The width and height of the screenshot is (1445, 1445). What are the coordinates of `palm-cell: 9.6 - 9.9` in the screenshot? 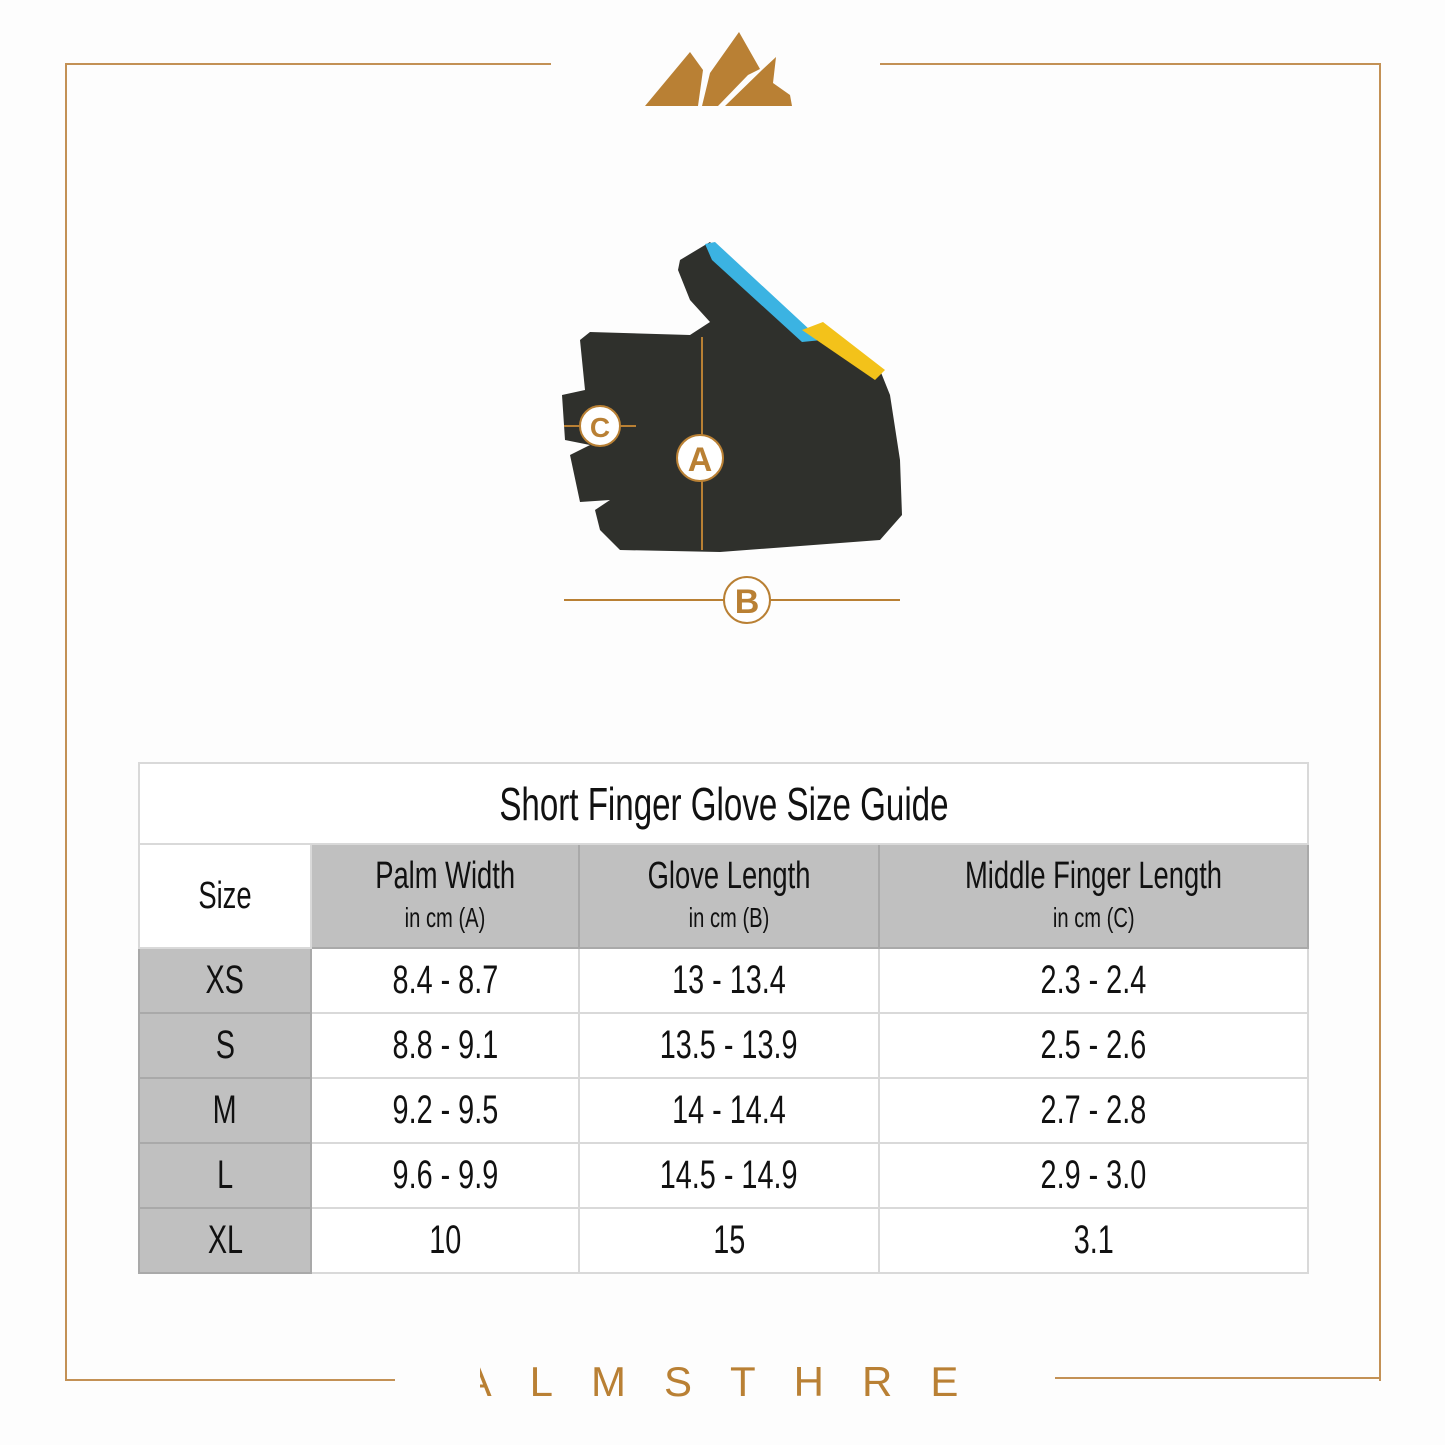 It's located at (445, 1175).